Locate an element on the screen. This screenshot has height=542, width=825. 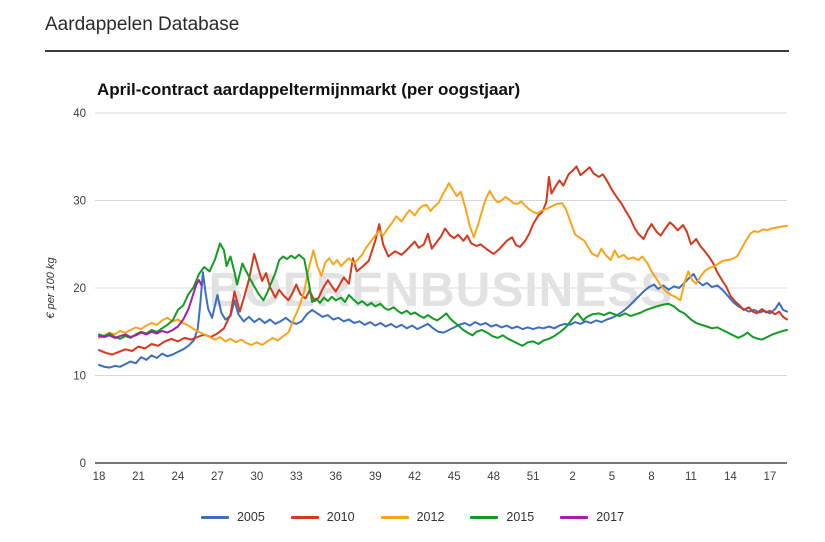
x-tick-label: 24 is located at coordinates (178, 477).